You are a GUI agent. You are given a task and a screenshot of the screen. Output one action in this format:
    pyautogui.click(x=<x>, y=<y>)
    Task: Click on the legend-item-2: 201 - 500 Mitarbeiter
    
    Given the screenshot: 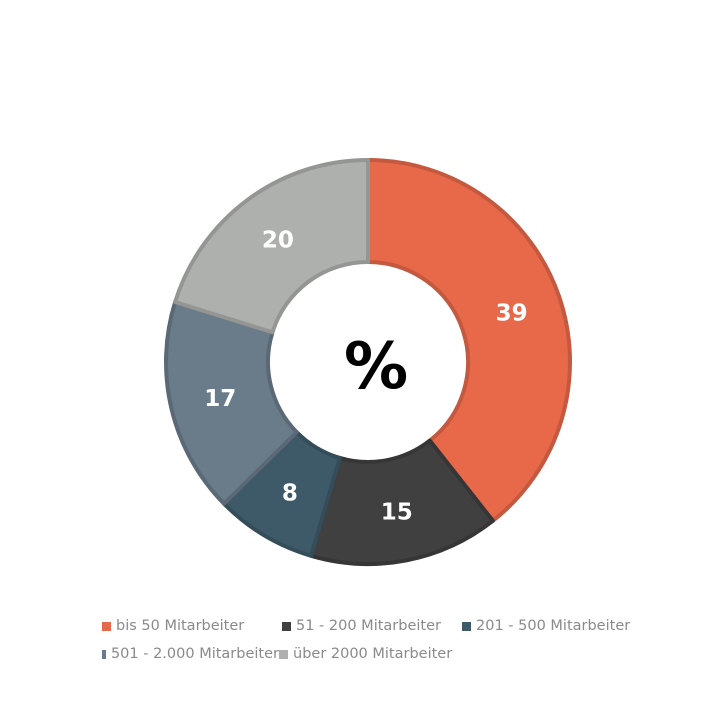 What is the action you would take?
    pyautogui.click(x=552, y=626)
    